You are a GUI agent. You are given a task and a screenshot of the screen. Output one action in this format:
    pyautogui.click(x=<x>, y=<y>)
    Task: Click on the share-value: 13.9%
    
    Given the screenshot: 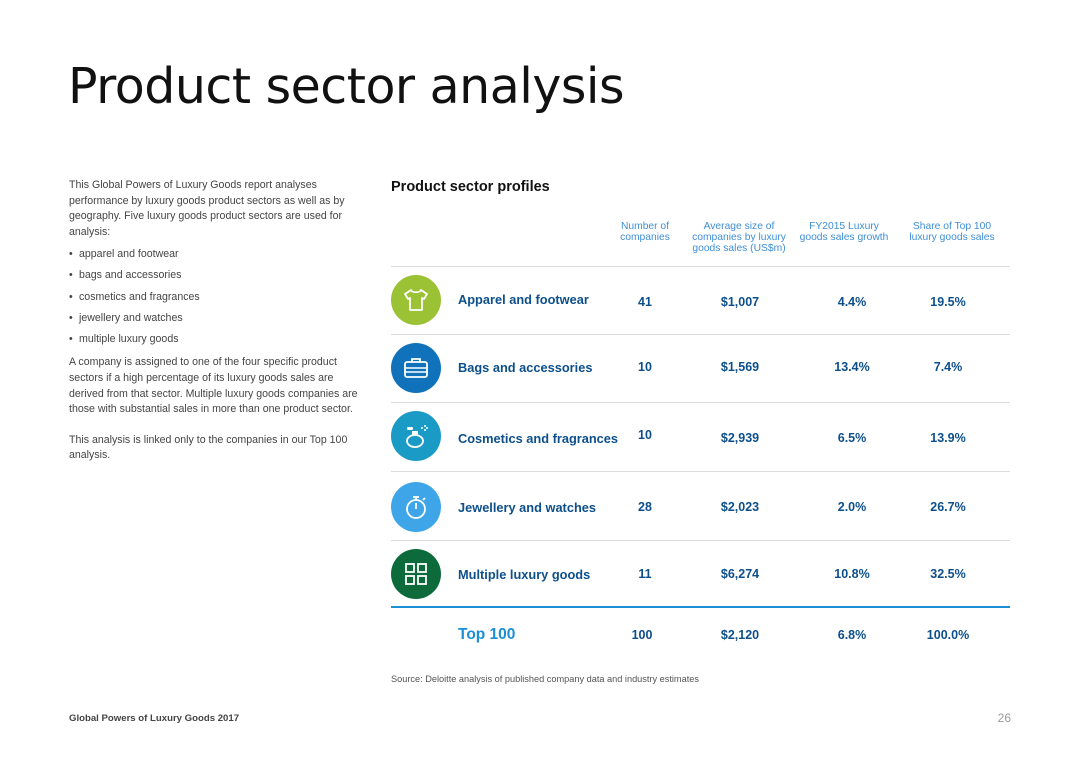 What is the action you would take?
    pyautogui.click(x=948, y=438)
    